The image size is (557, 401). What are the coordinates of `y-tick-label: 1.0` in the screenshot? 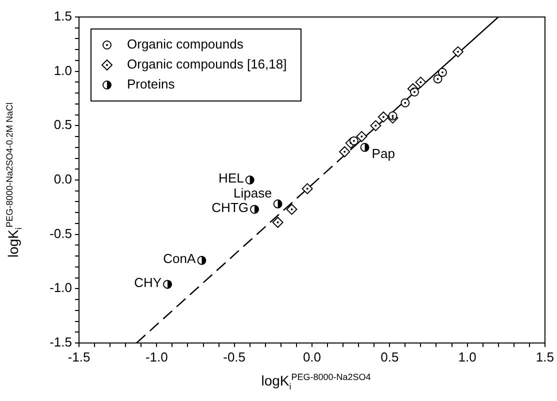 It's located at (63, 70).